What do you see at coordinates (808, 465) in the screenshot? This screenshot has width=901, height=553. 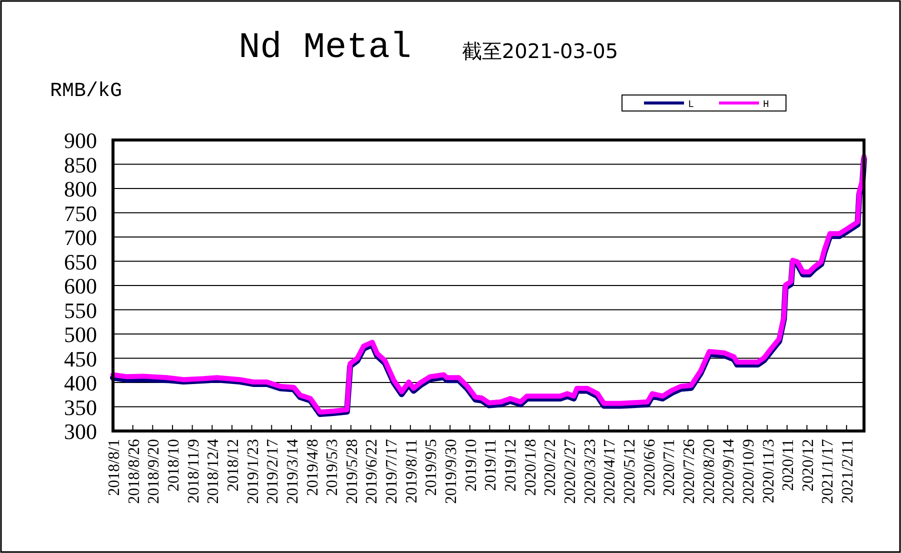 I see `x-tick-label: 2020/12` at bounding box center [808, 465].